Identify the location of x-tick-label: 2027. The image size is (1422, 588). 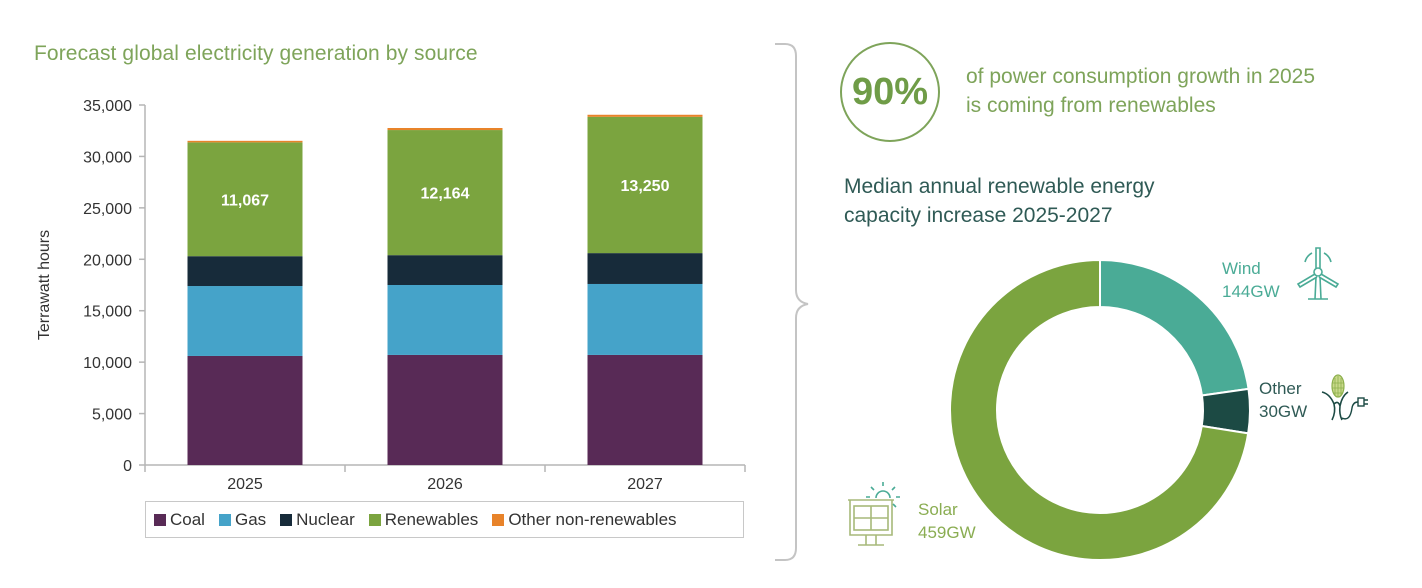
(645, 484).